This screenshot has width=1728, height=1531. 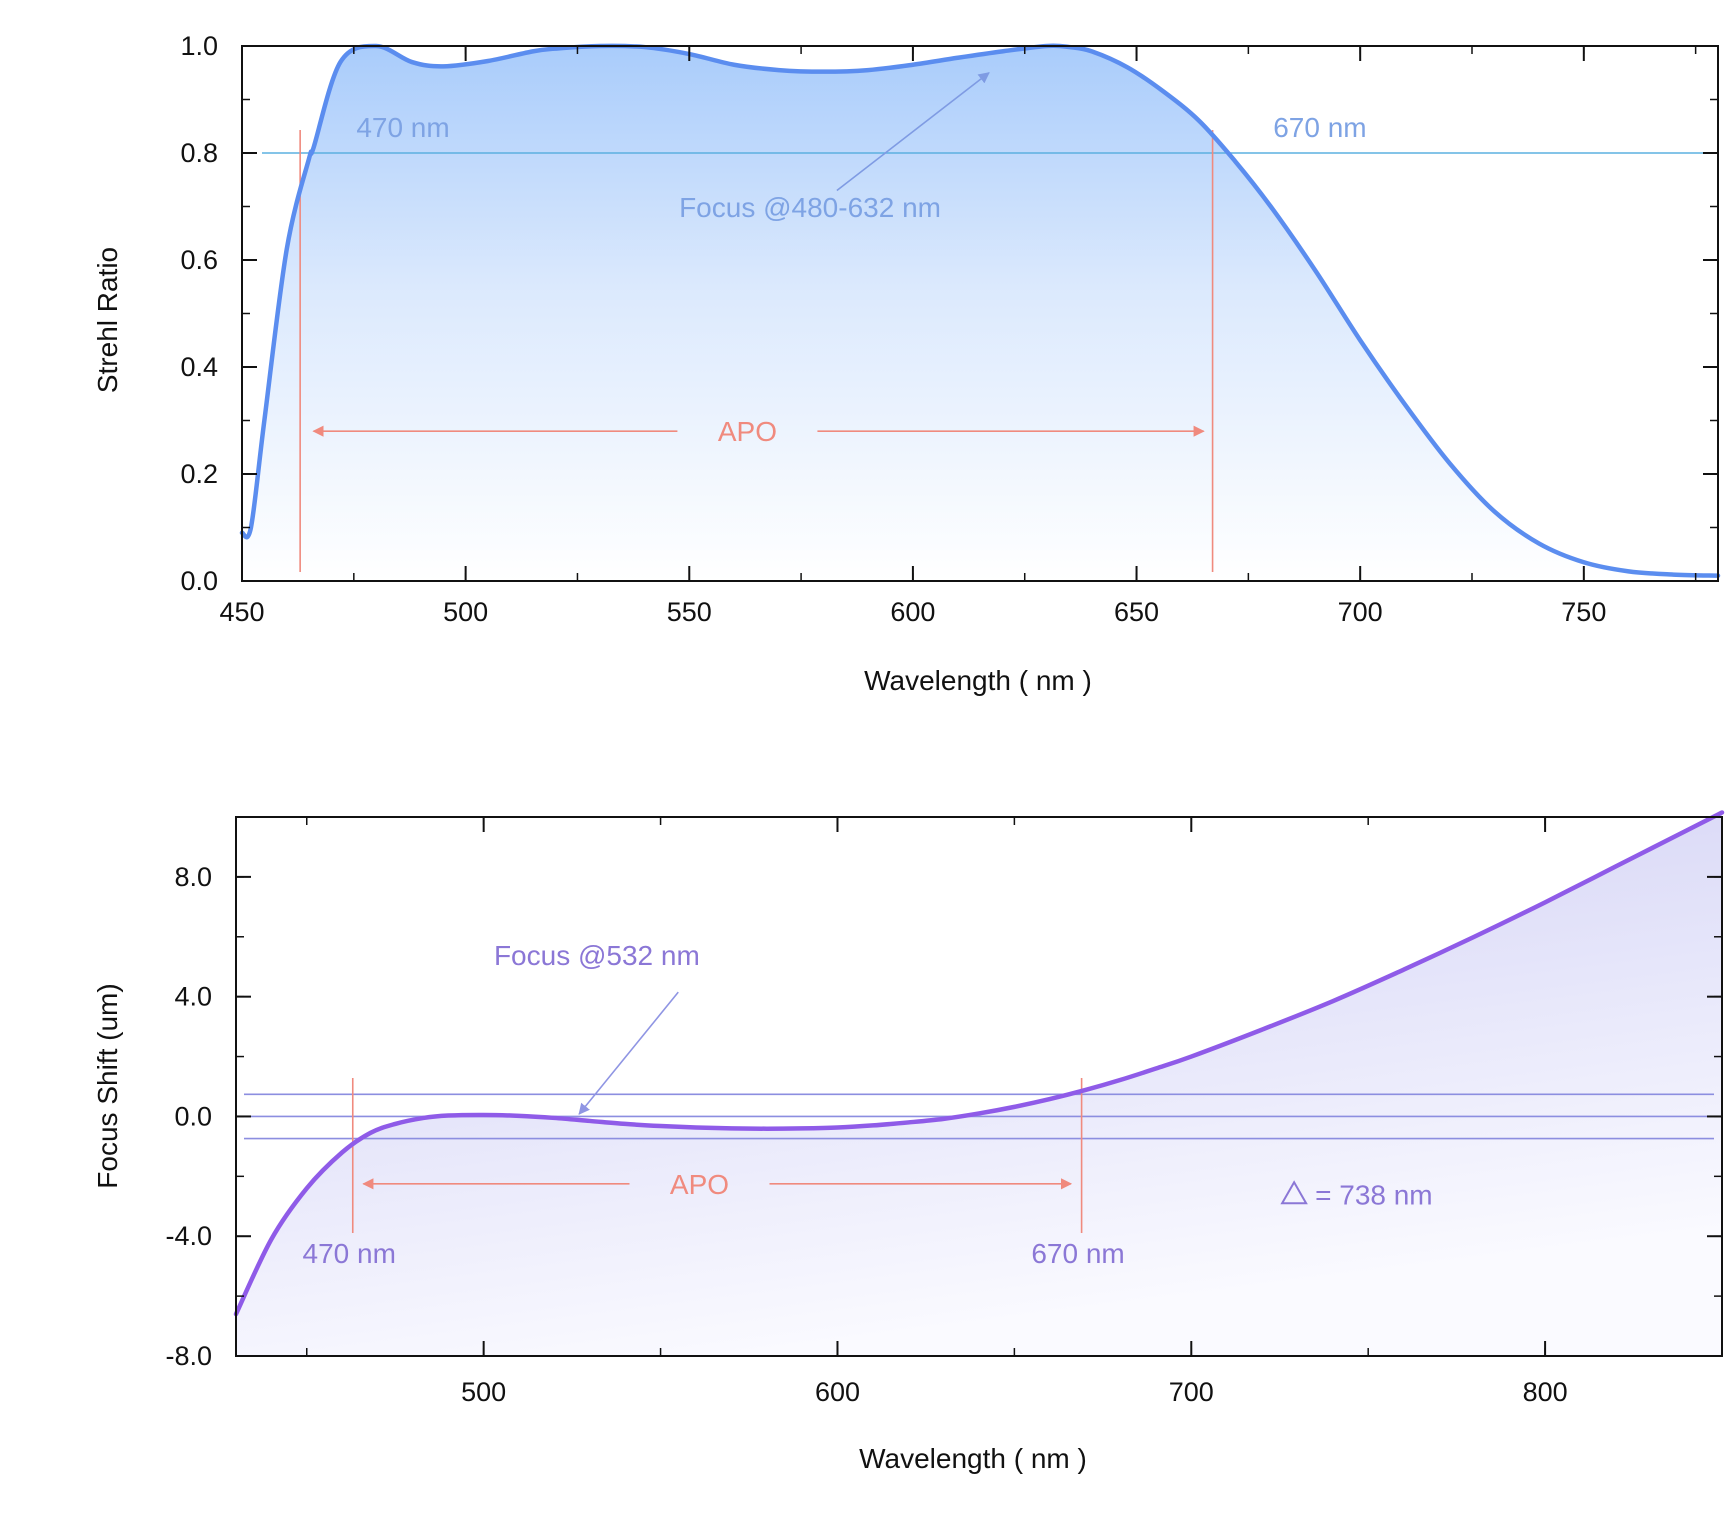 I want to click on y-axis-label: Strehl Ratio, so click(x=107, y=320).